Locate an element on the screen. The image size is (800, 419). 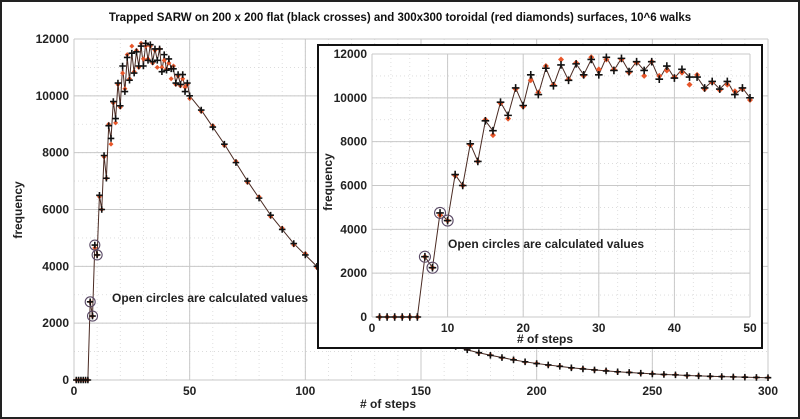
main-x-tick-label: 200 is located at coordinates (537, 391).